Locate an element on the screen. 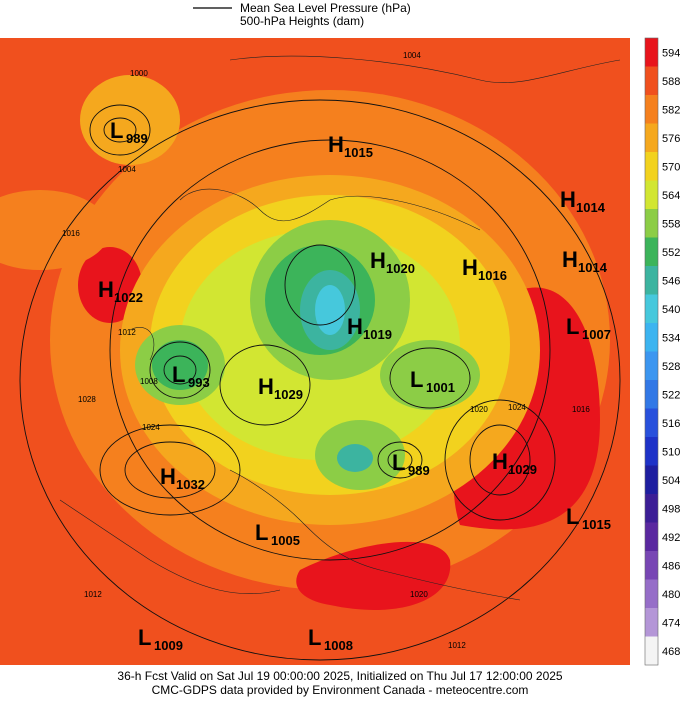  legend-fill-label: 500-hPa Heights (dam) is located at coordinates (302, 21).